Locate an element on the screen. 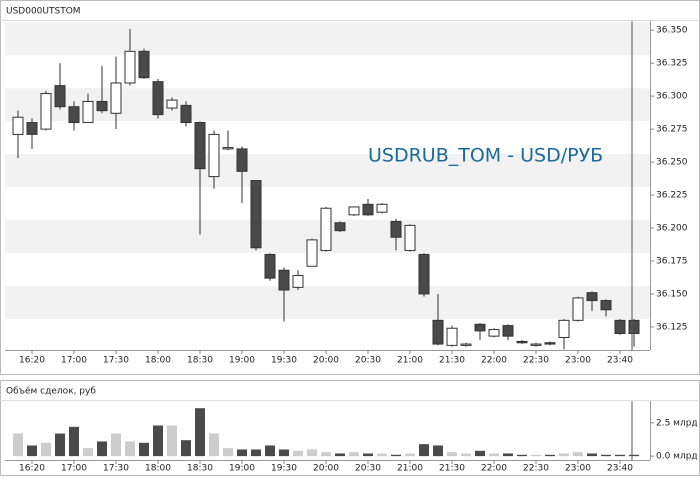 Image resolution: width=700 pixels, height=480 pixels. y-tick-label: 36.300 is located at coordinates (672, 97).